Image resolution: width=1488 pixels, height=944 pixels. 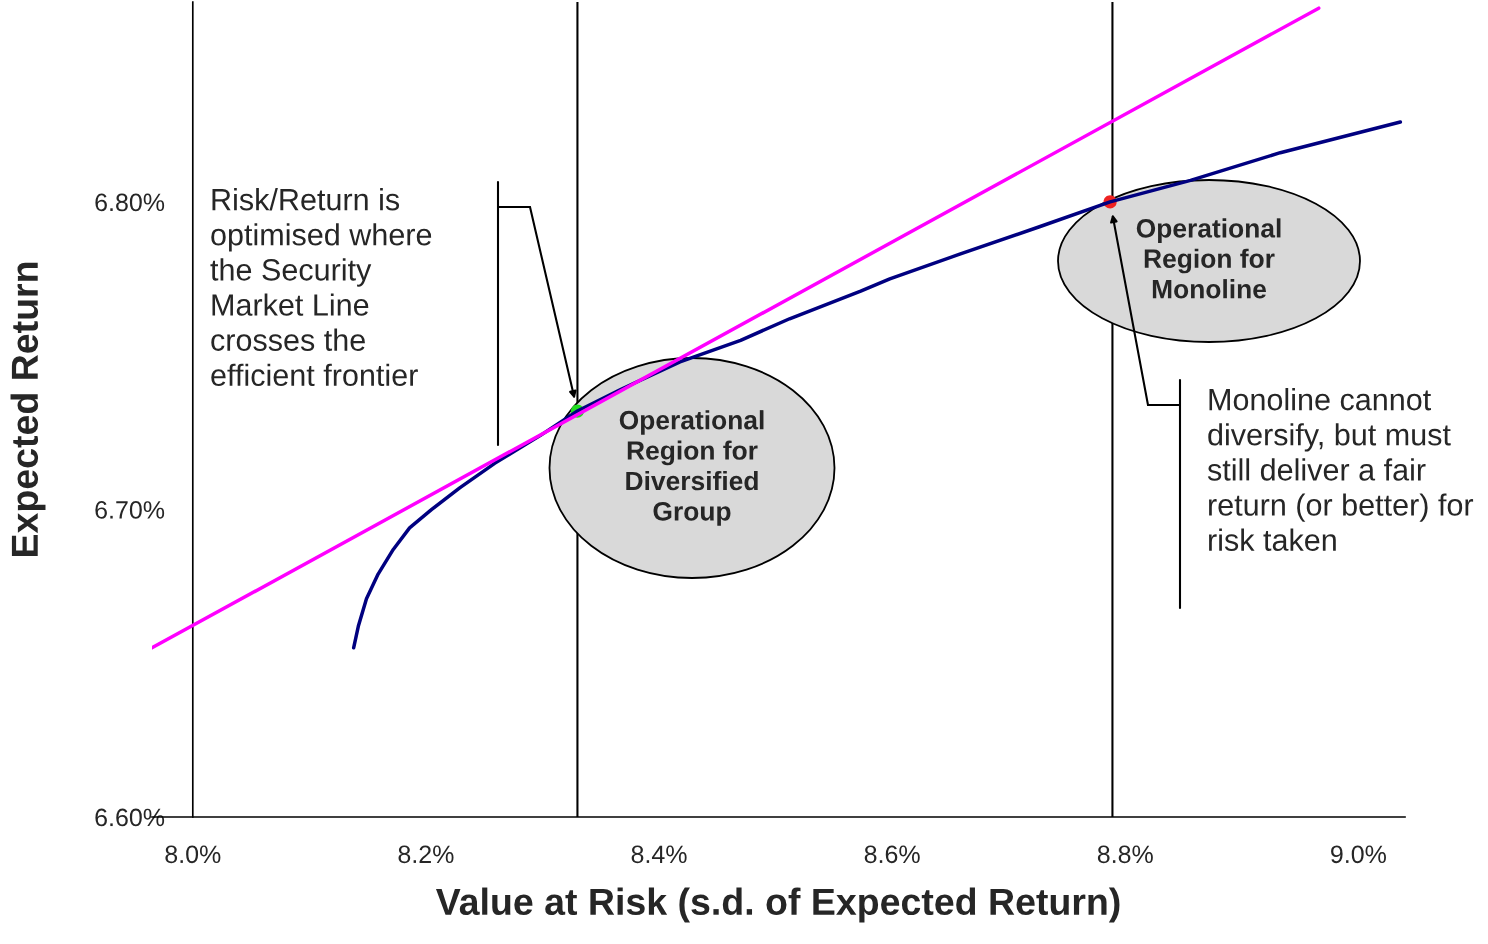 I want to click on y-tick-label: 6.60%, so click(x=130, y=817).